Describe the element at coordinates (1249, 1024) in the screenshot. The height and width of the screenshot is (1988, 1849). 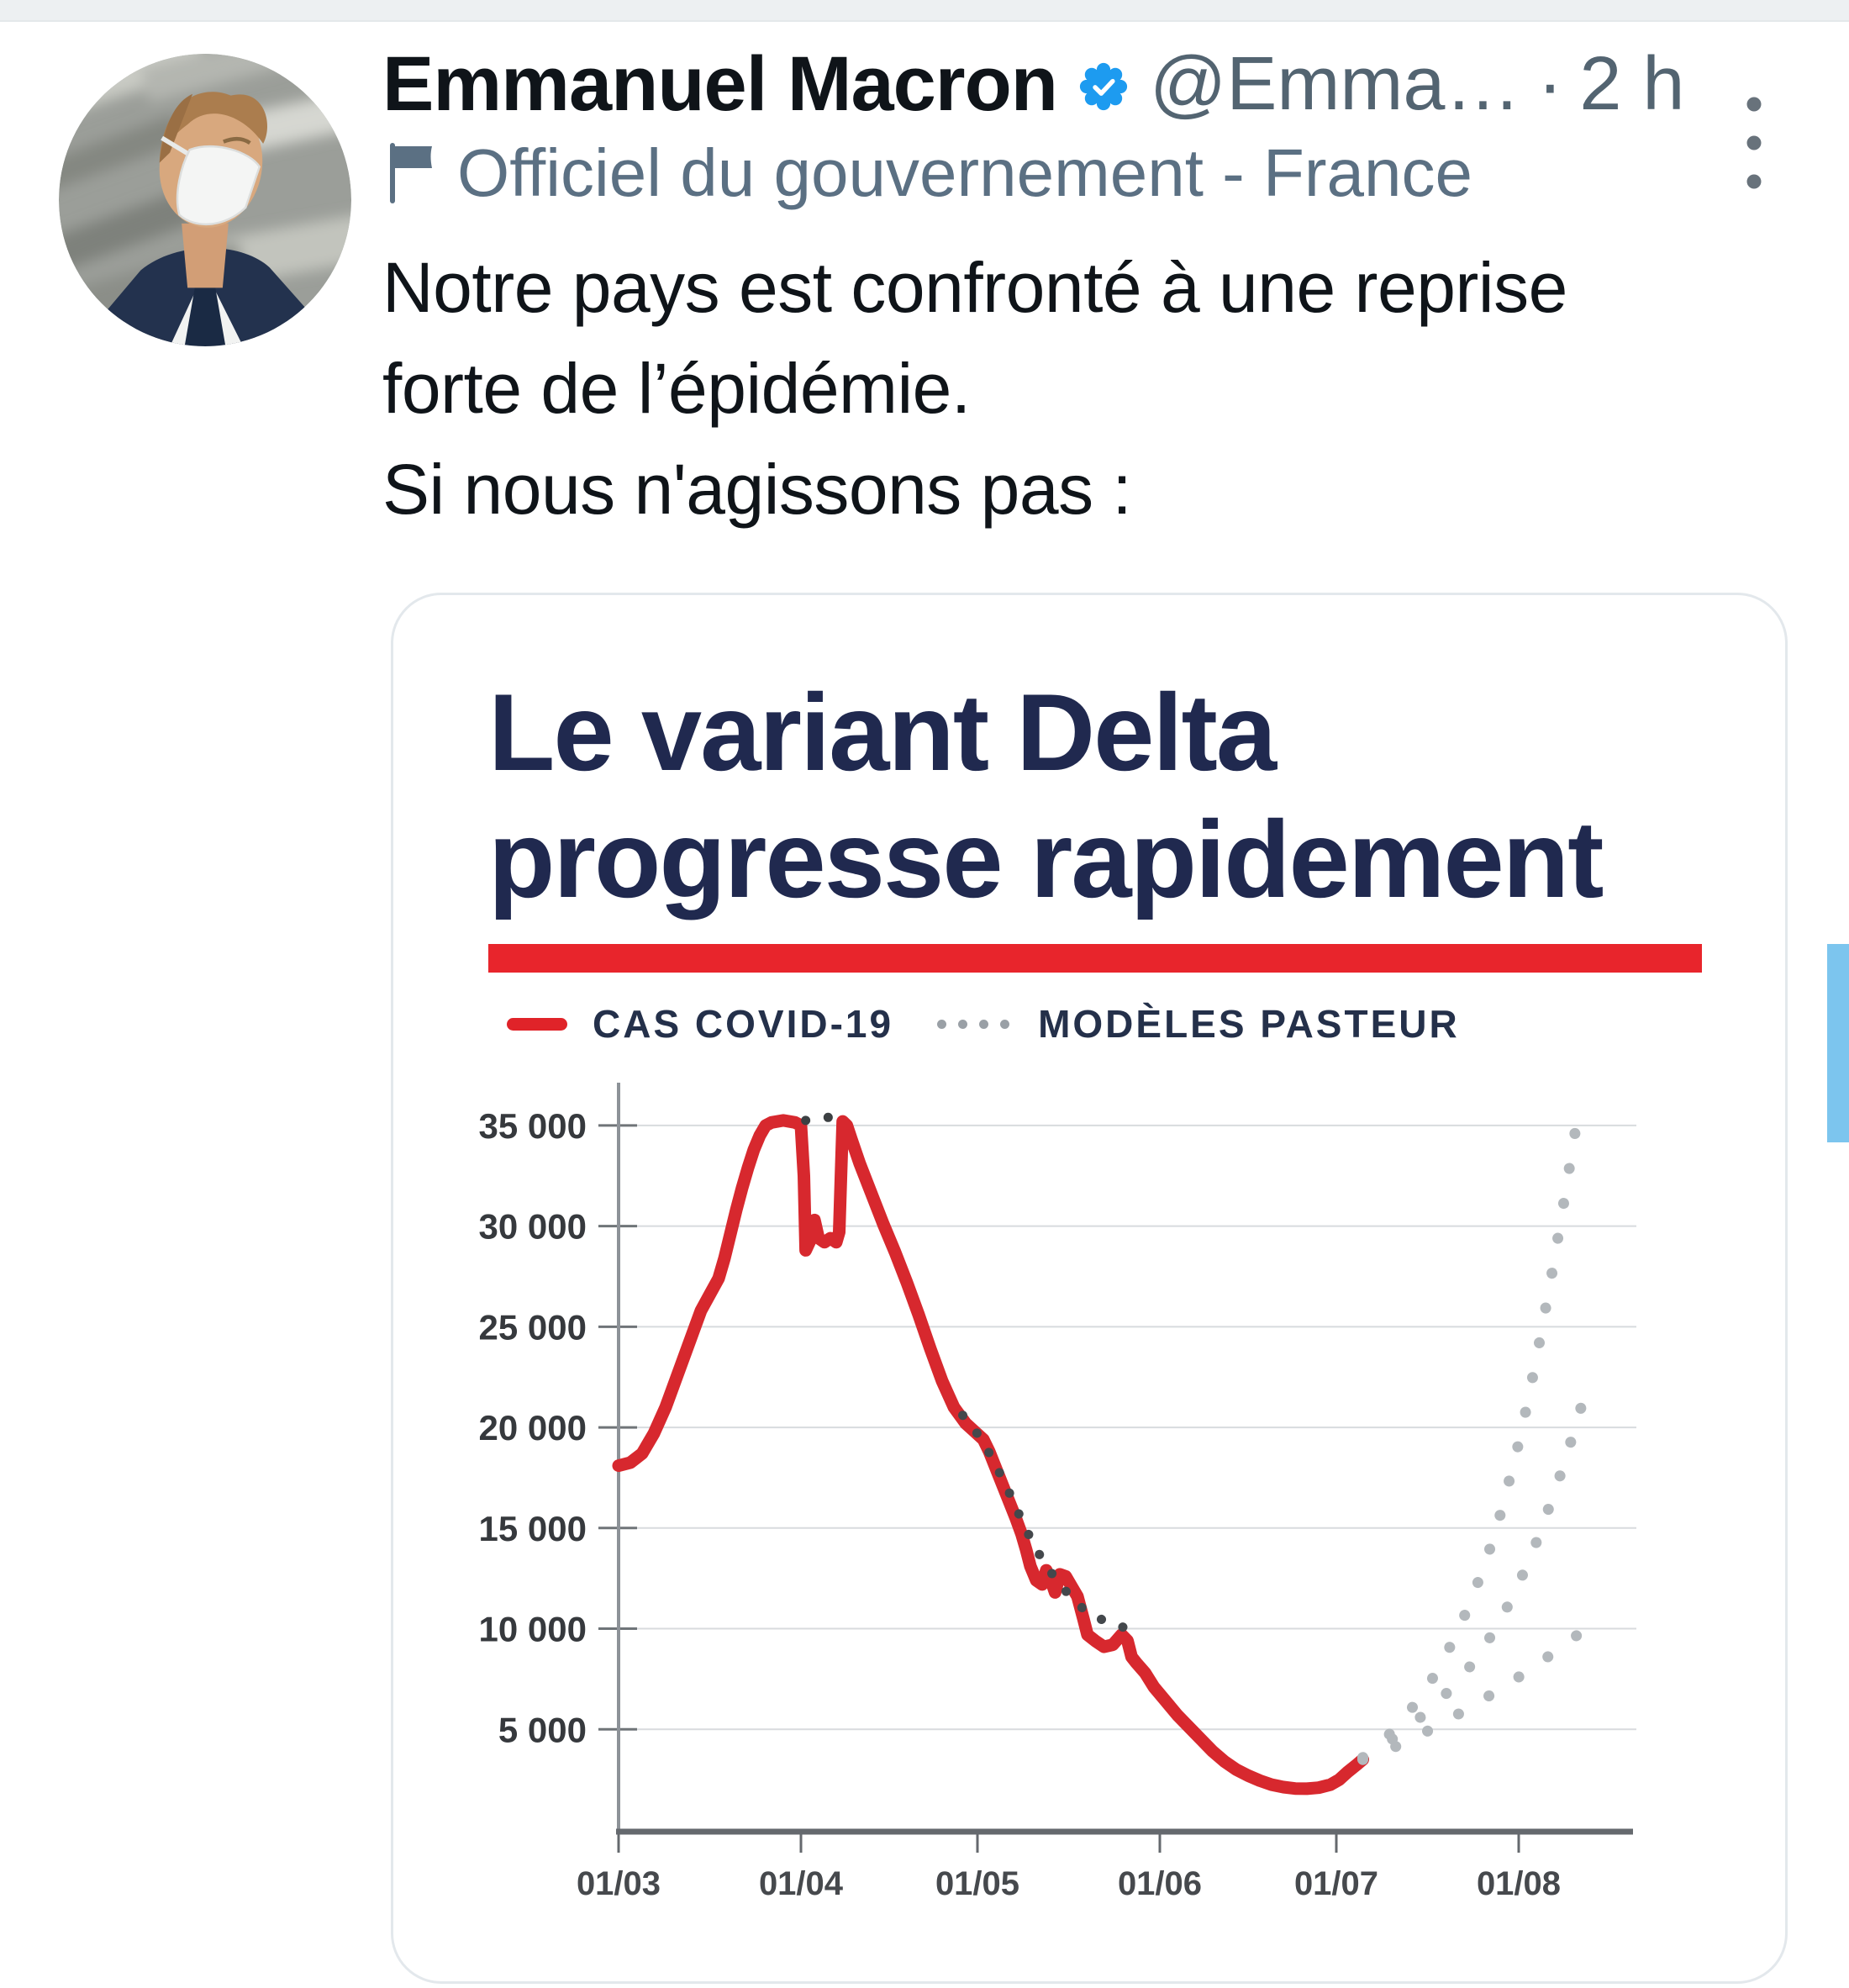
I see `legend-label-models: MODÈLES PASTEUR` at that location.